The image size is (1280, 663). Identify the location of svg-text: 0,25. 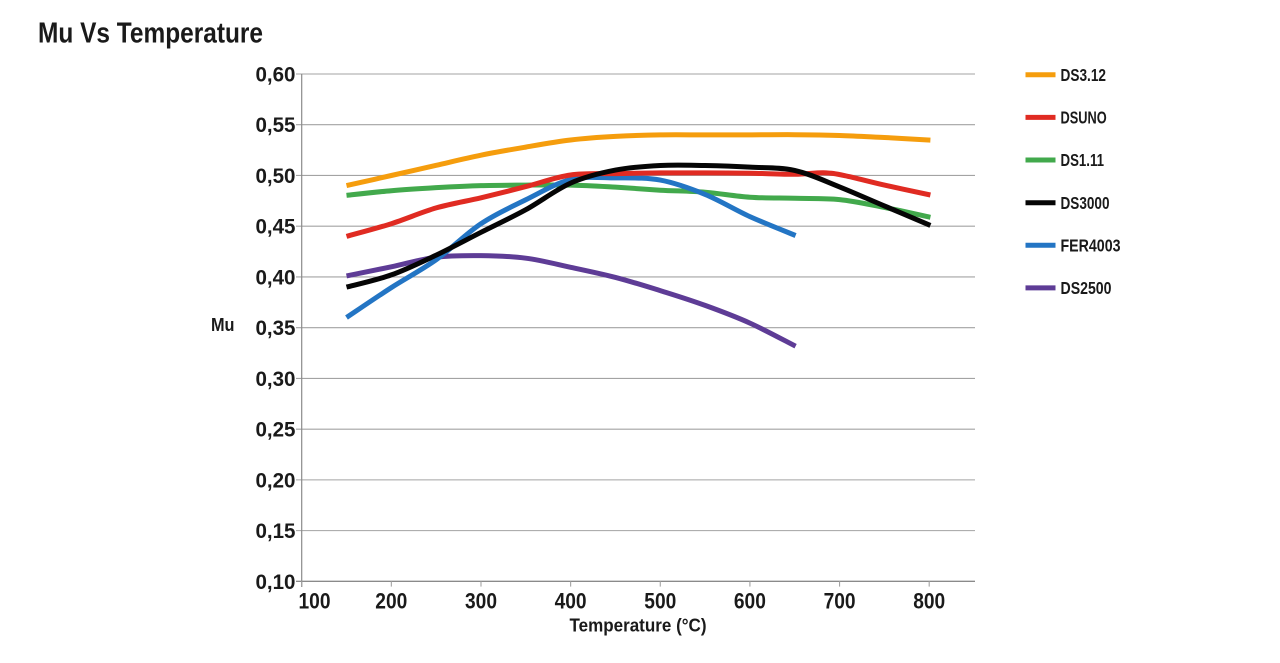
(276, 430).